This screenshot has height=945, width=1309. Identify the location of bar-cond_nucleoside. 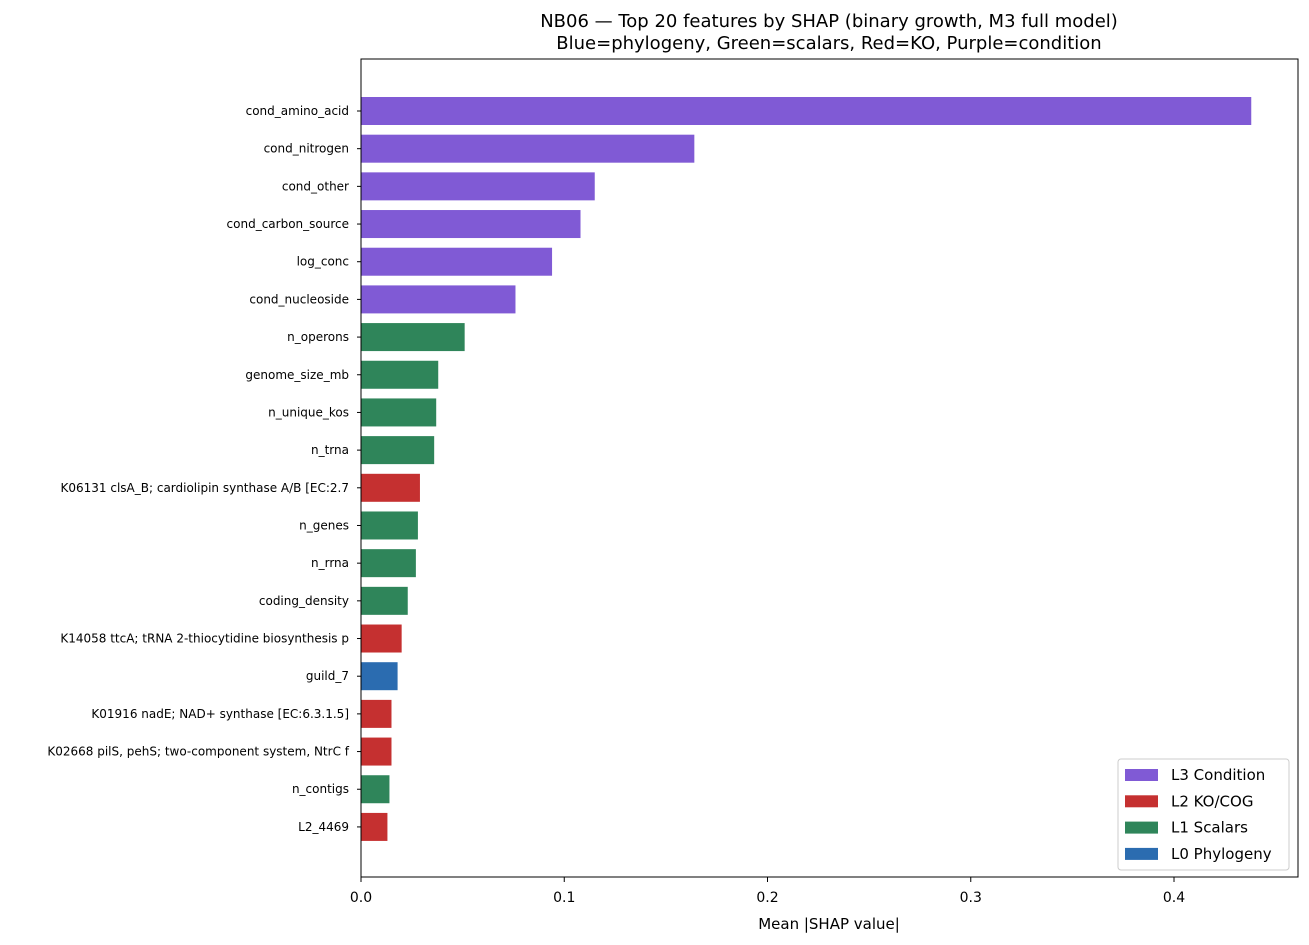
(438, 299).